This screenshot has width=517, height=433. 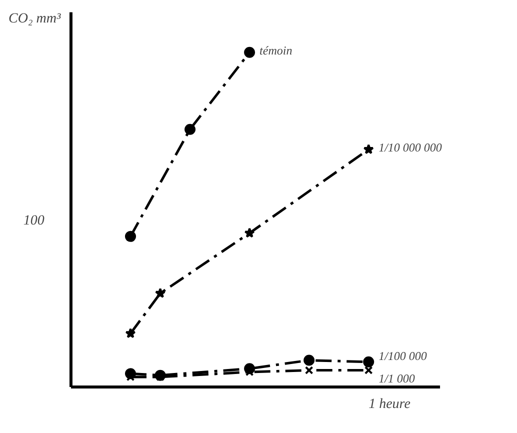 I want to click on y-axis-title: CO₂ mm³, so click(x=35, y=18).